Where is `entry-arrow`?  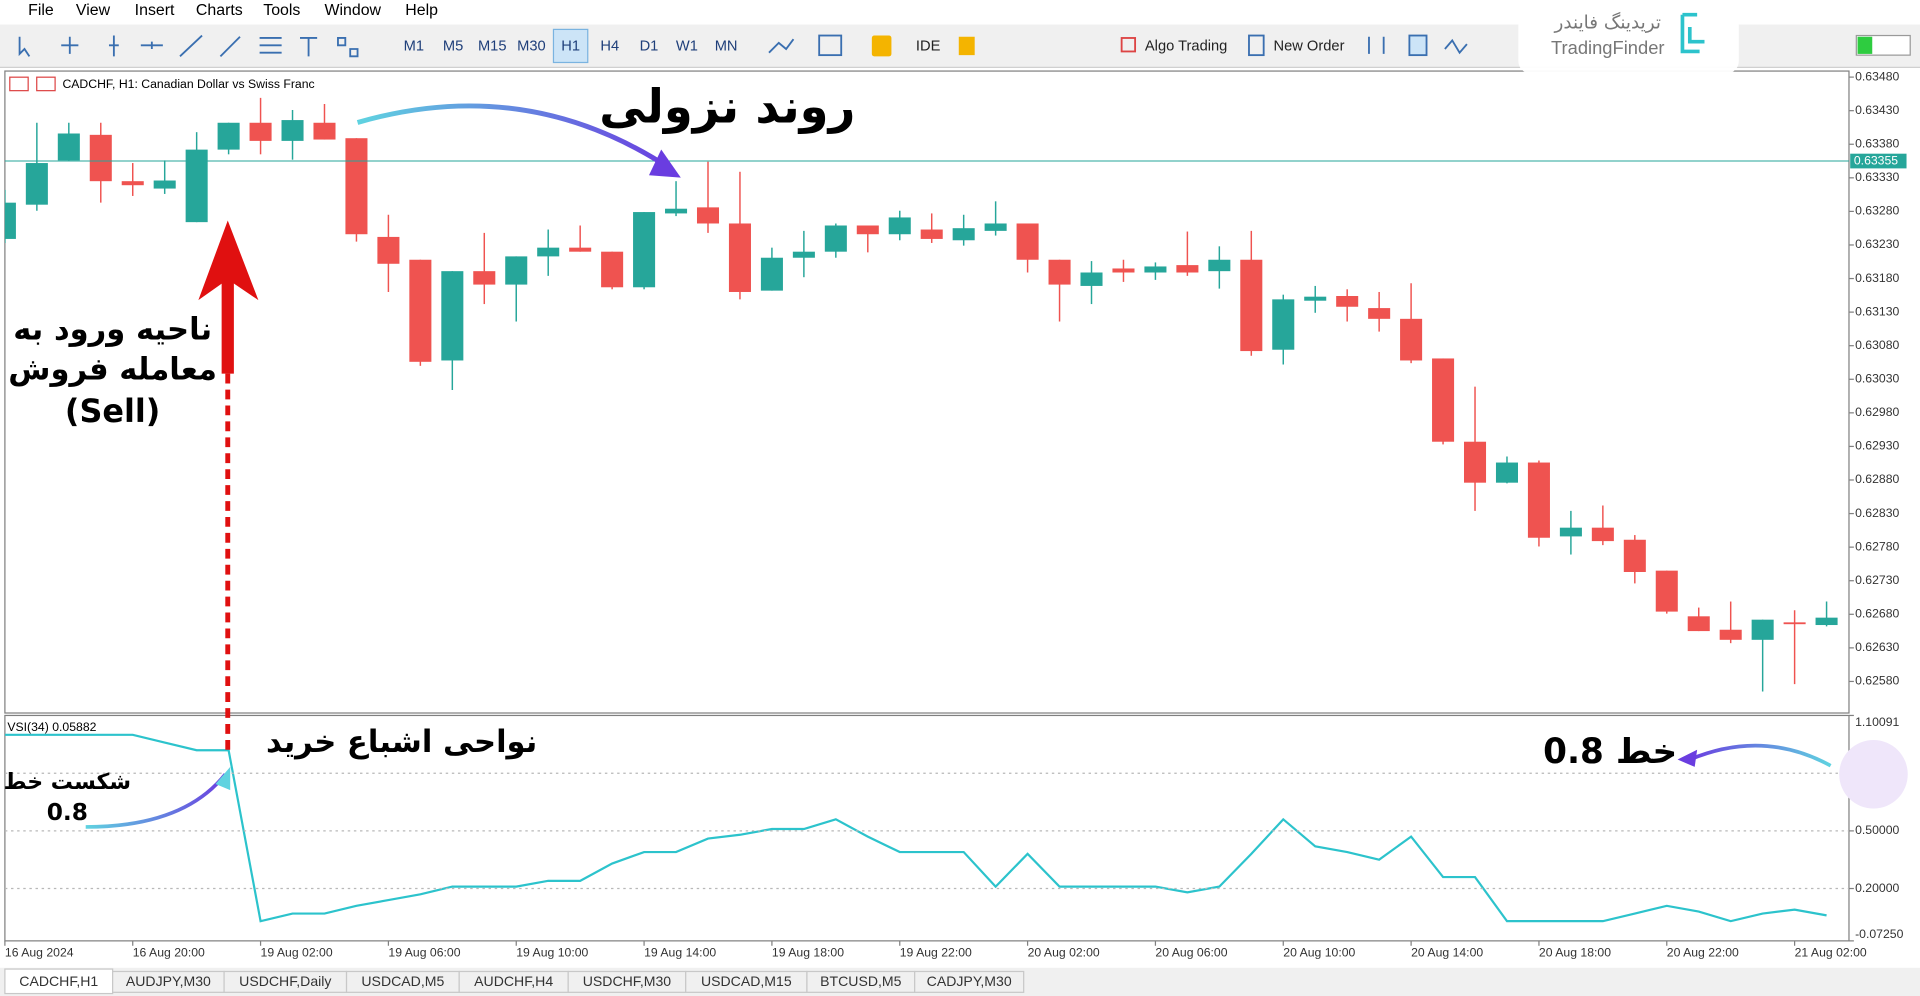
entry-arrow is located at coordinates (227, 324).